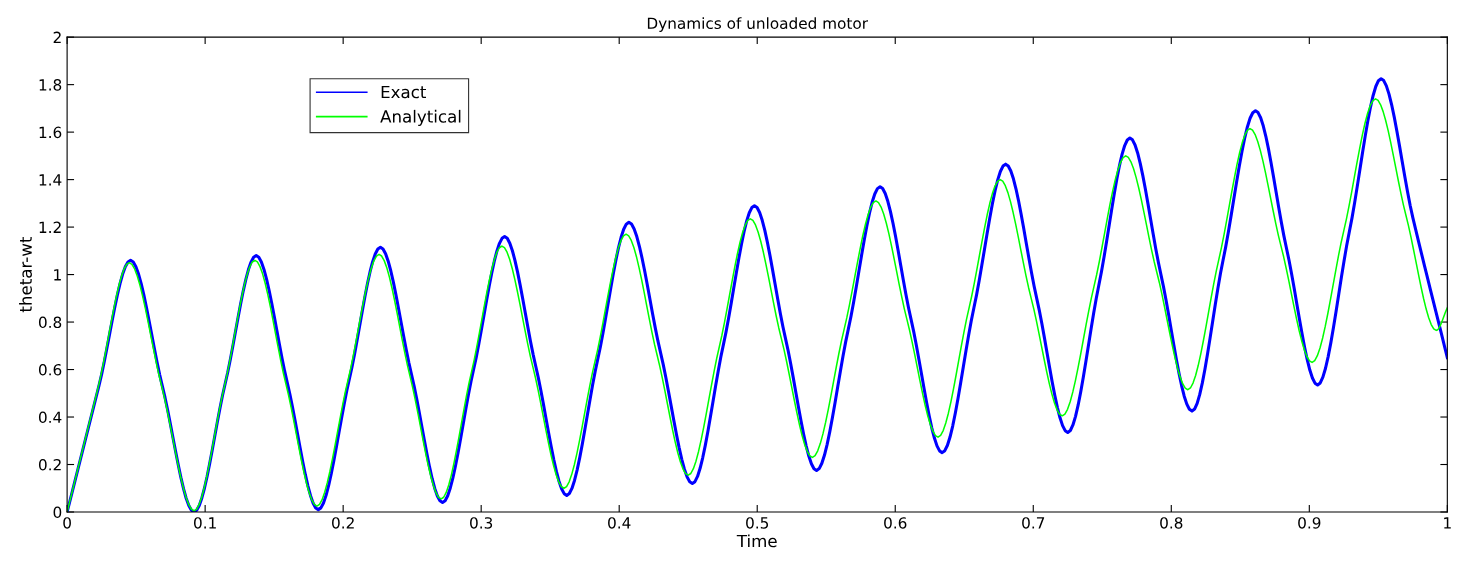  What do you see at coordinates (57, 37) in the screenshot?
I see `y-tick-label: 2` at bounding box center [57, 37].